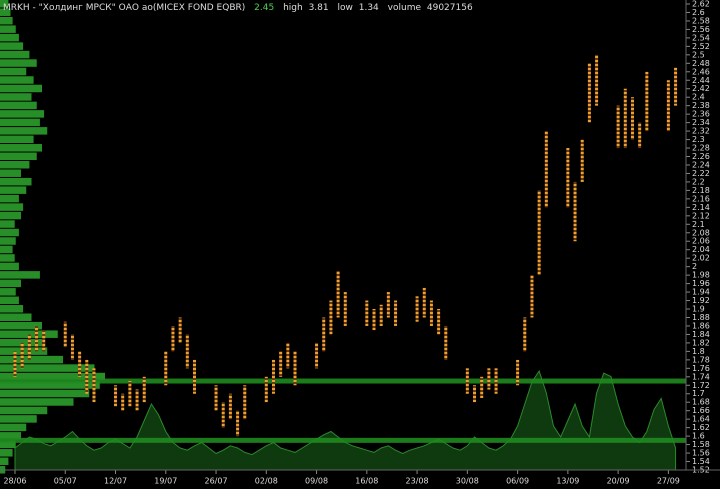 The image size is (720, 489). Describe the element at coordinates (450, 8) in the screenshot. I see `volume: 49027156` at that location.